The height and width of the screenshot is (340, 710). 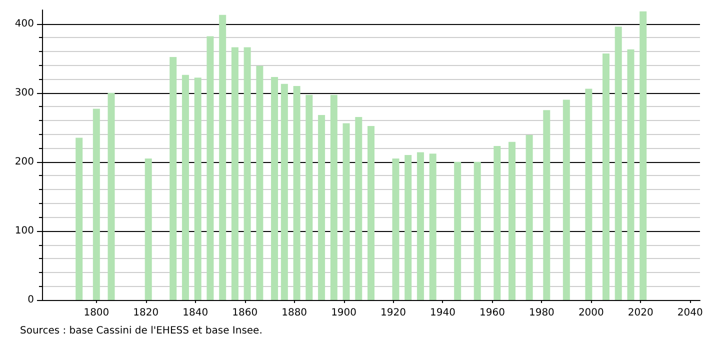 What do you see at coordinates (146, 313) in the screenshot?
I see `x-tick-label: 1820` at bounding box center [146, 313].